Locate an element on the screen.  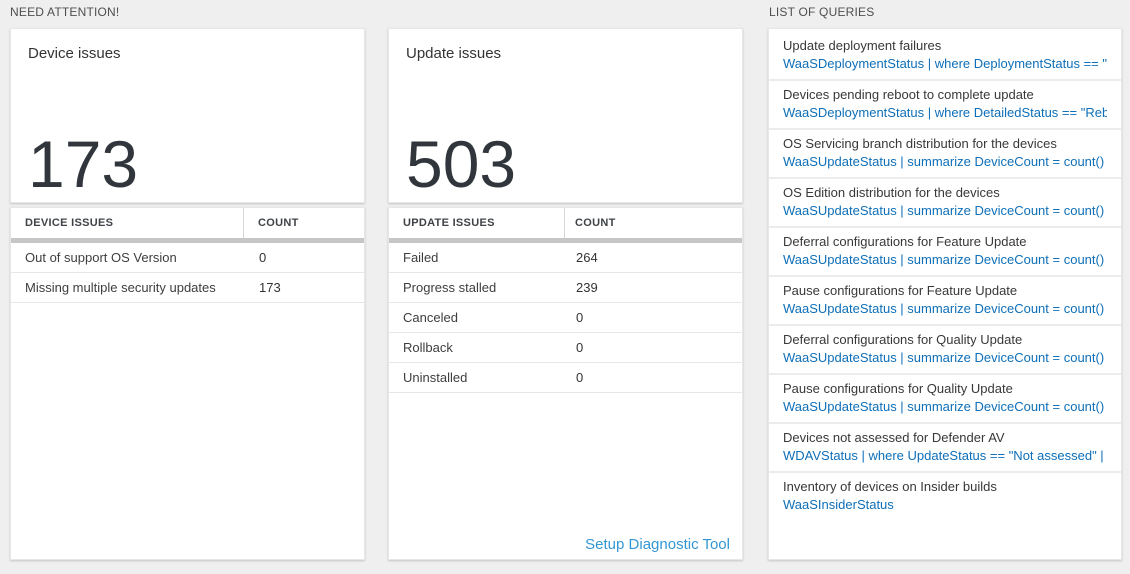
device-issues-count: 173 is located at coordinates (83, 164).